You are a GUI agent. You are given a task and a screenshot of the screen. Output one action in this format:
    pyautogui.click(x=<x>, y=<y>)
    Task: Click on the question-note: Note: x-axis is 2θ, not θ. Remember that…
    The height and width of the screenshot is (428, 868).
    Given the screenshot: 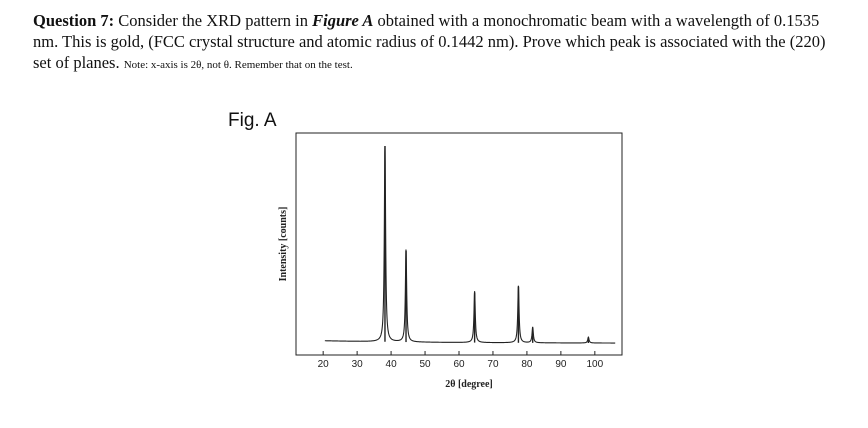 What is the action you would take?
    pyautogui.click(x=238, y=65)
    